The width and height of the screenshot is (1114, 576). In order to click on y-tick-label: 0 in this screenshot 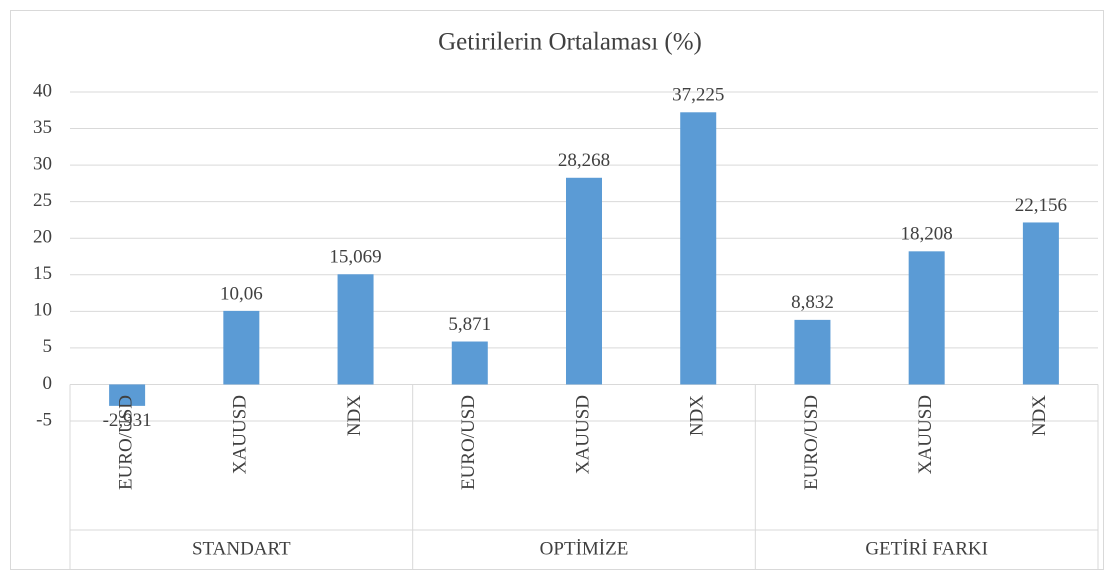, I will do `click(48, 383)`.